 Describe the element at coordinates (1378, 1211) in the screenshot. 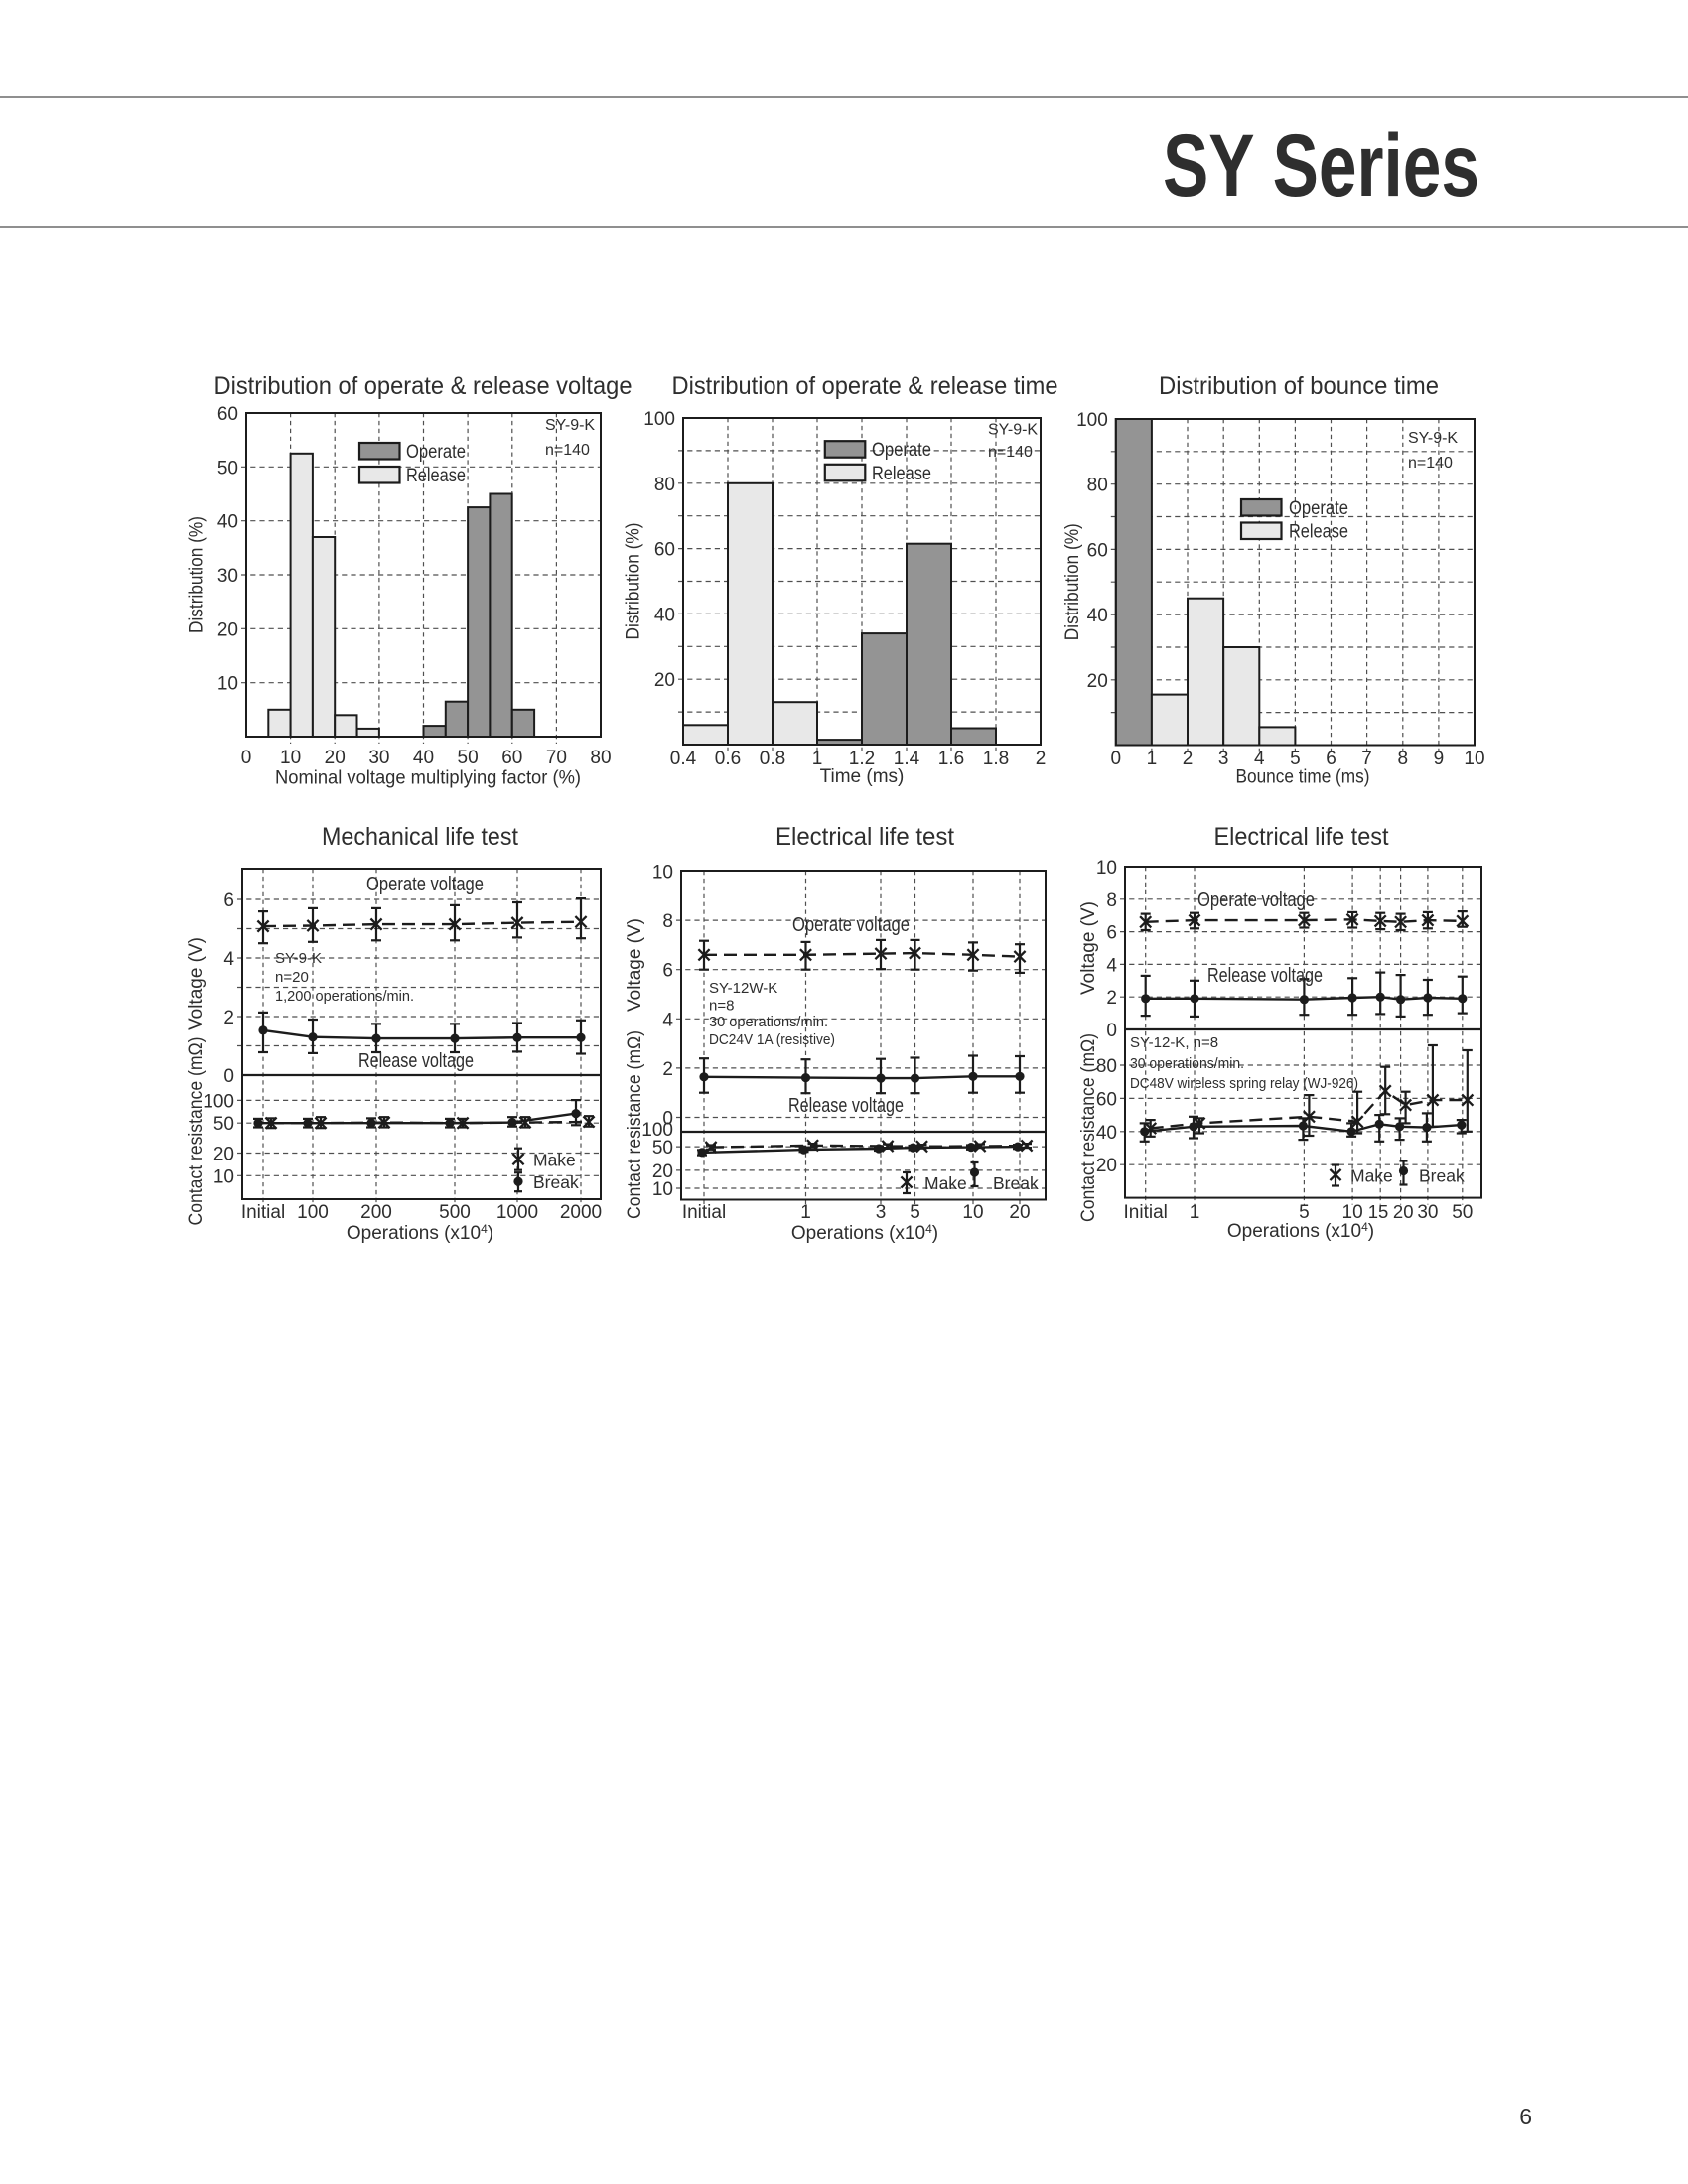

I see `svg-text: 15` at that location.